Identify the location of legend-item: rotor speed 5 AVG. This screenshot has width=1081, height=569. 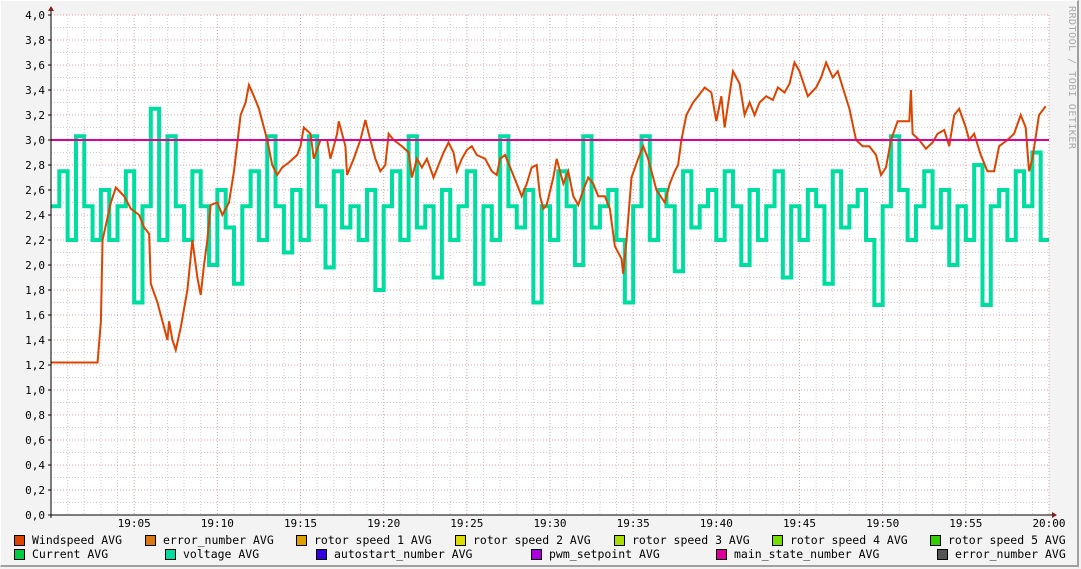
(998, 540).